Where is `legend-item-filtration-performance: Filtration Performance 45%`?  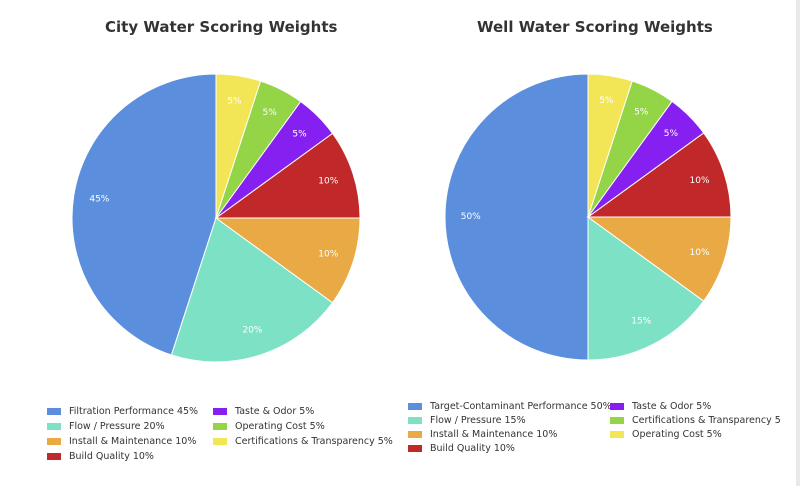 legend-item-filtration-performance: Filtration Performance 45% is located at coordinates (122, 411).